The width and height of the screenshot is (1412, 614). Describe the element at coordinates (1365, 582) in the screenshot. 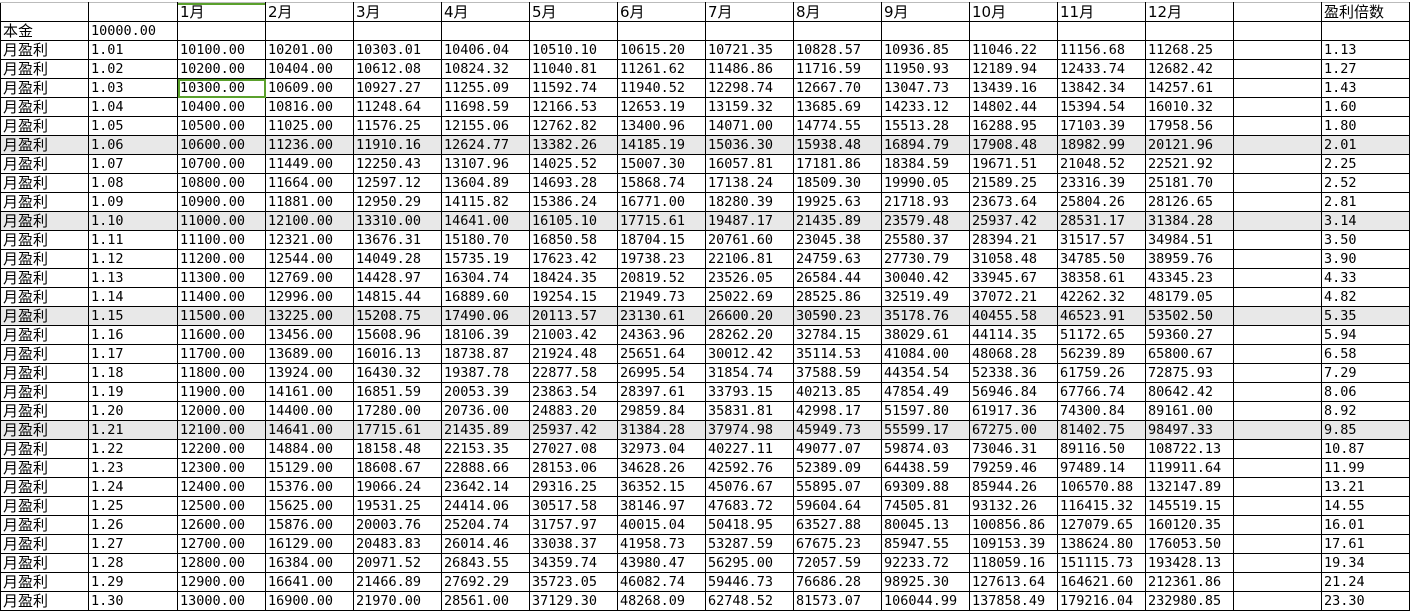

I see `multiplier-cell: 21.24` at that location.